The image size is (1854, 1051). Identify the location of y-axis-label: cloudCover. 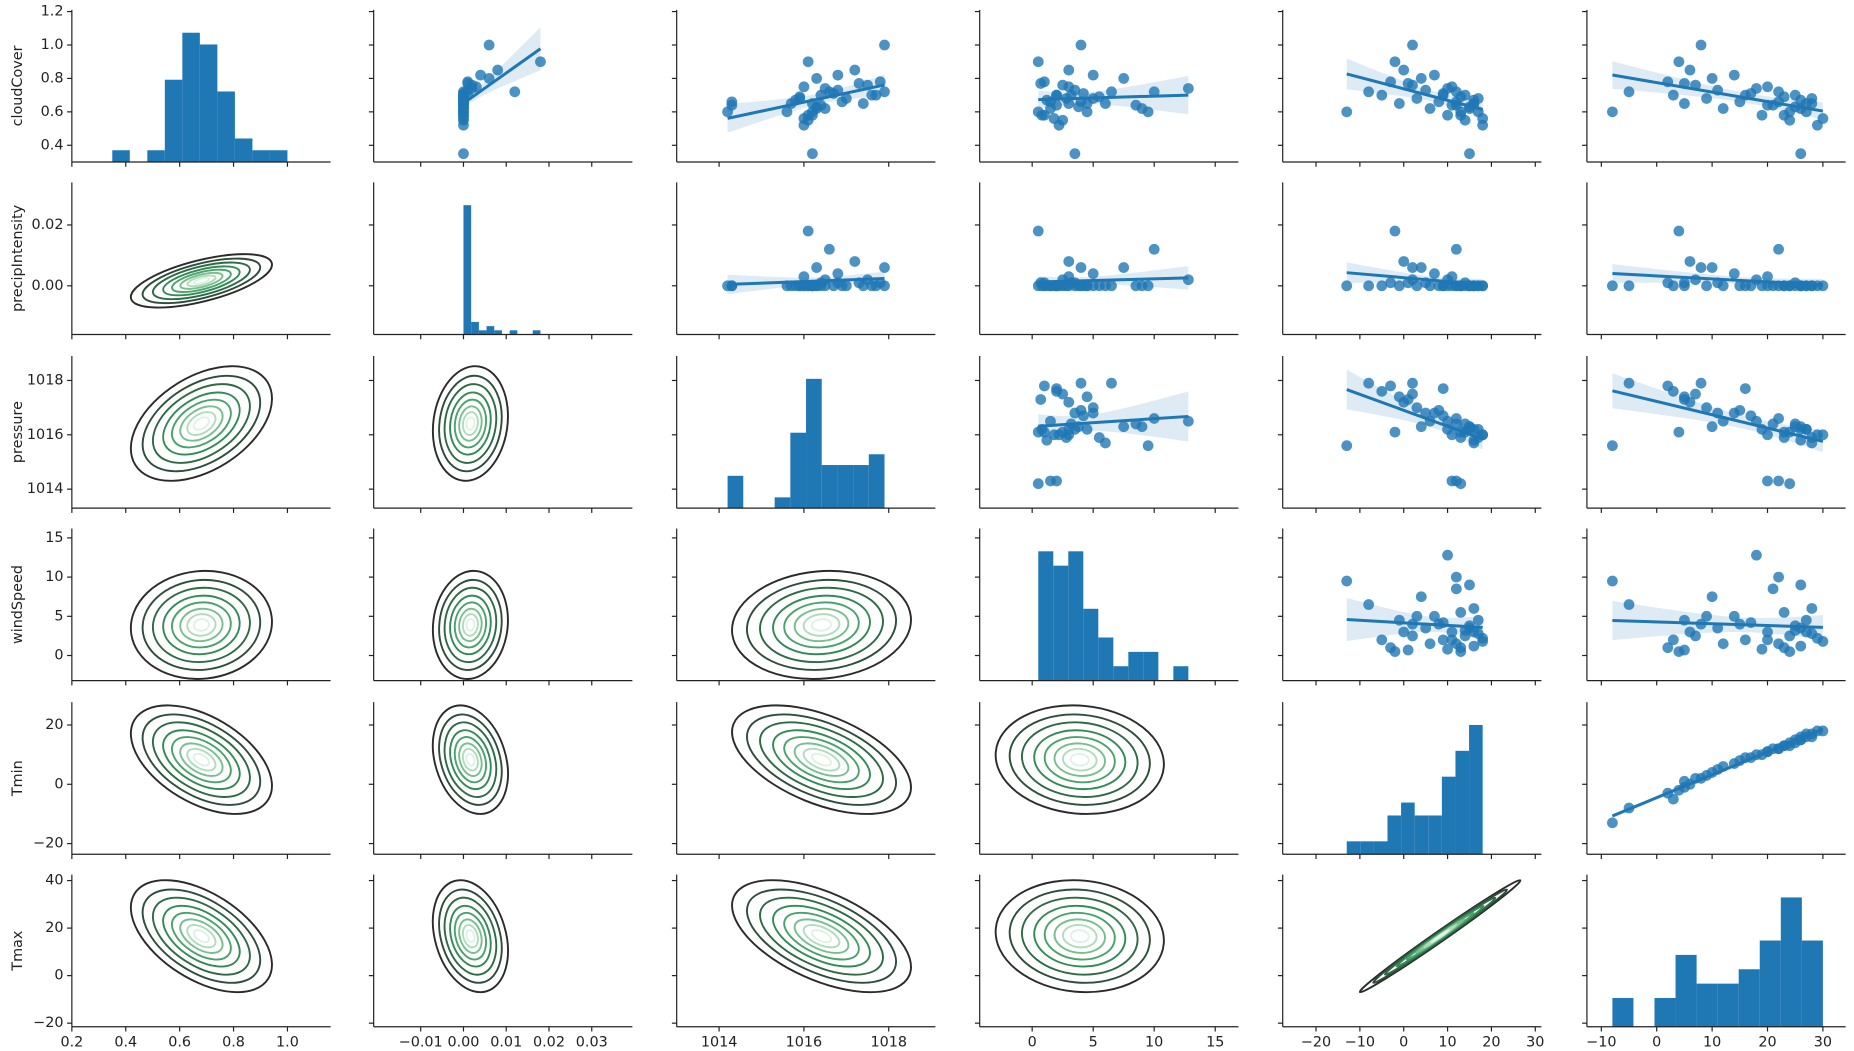
(18, 85).